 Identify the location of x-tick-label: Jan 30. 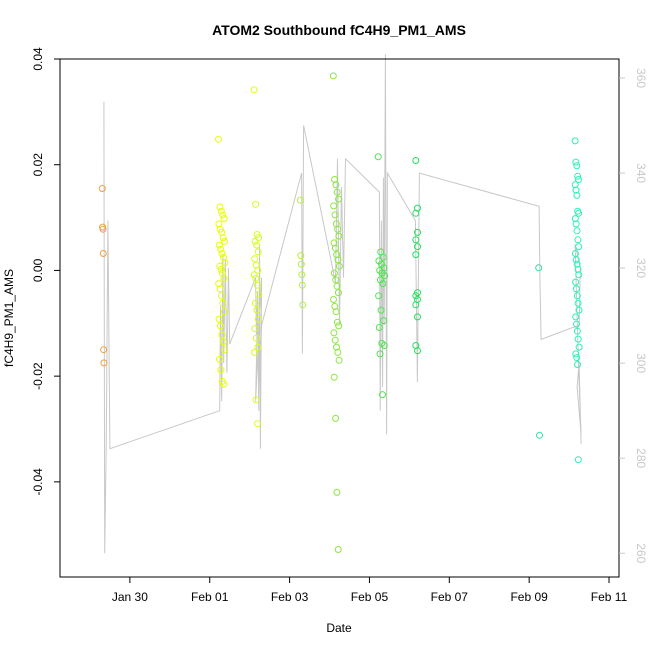
(130, 597).